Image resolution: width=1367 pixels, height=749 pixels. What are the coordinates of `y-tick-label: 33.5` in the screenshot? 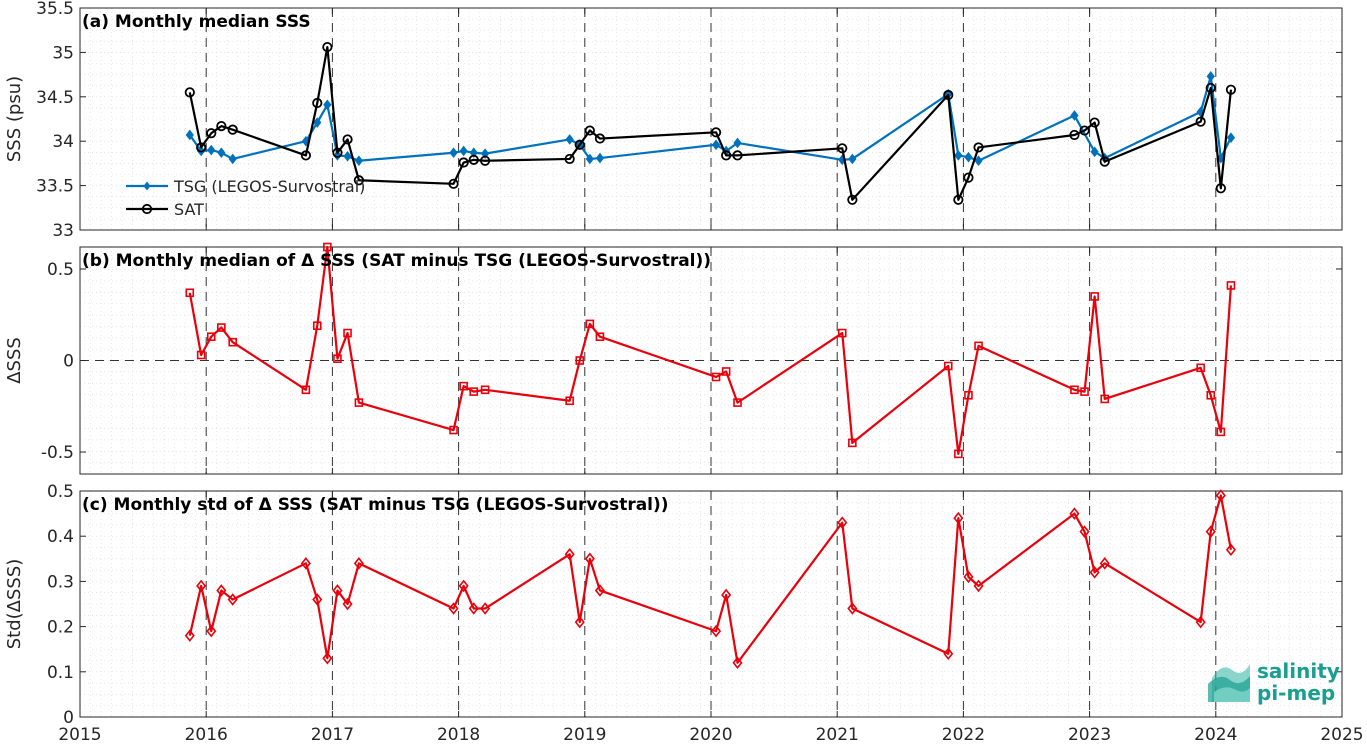 It's located at (55, 187).